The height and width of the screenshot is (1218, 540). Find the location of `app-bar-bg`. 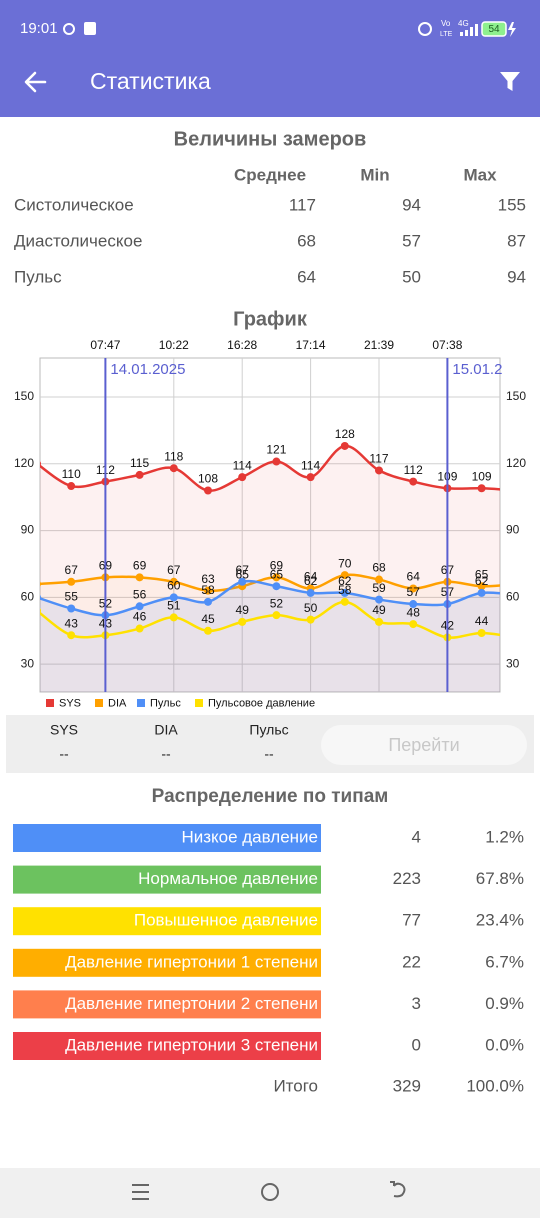

app-bar-bg is located at coordinates (270, 58).